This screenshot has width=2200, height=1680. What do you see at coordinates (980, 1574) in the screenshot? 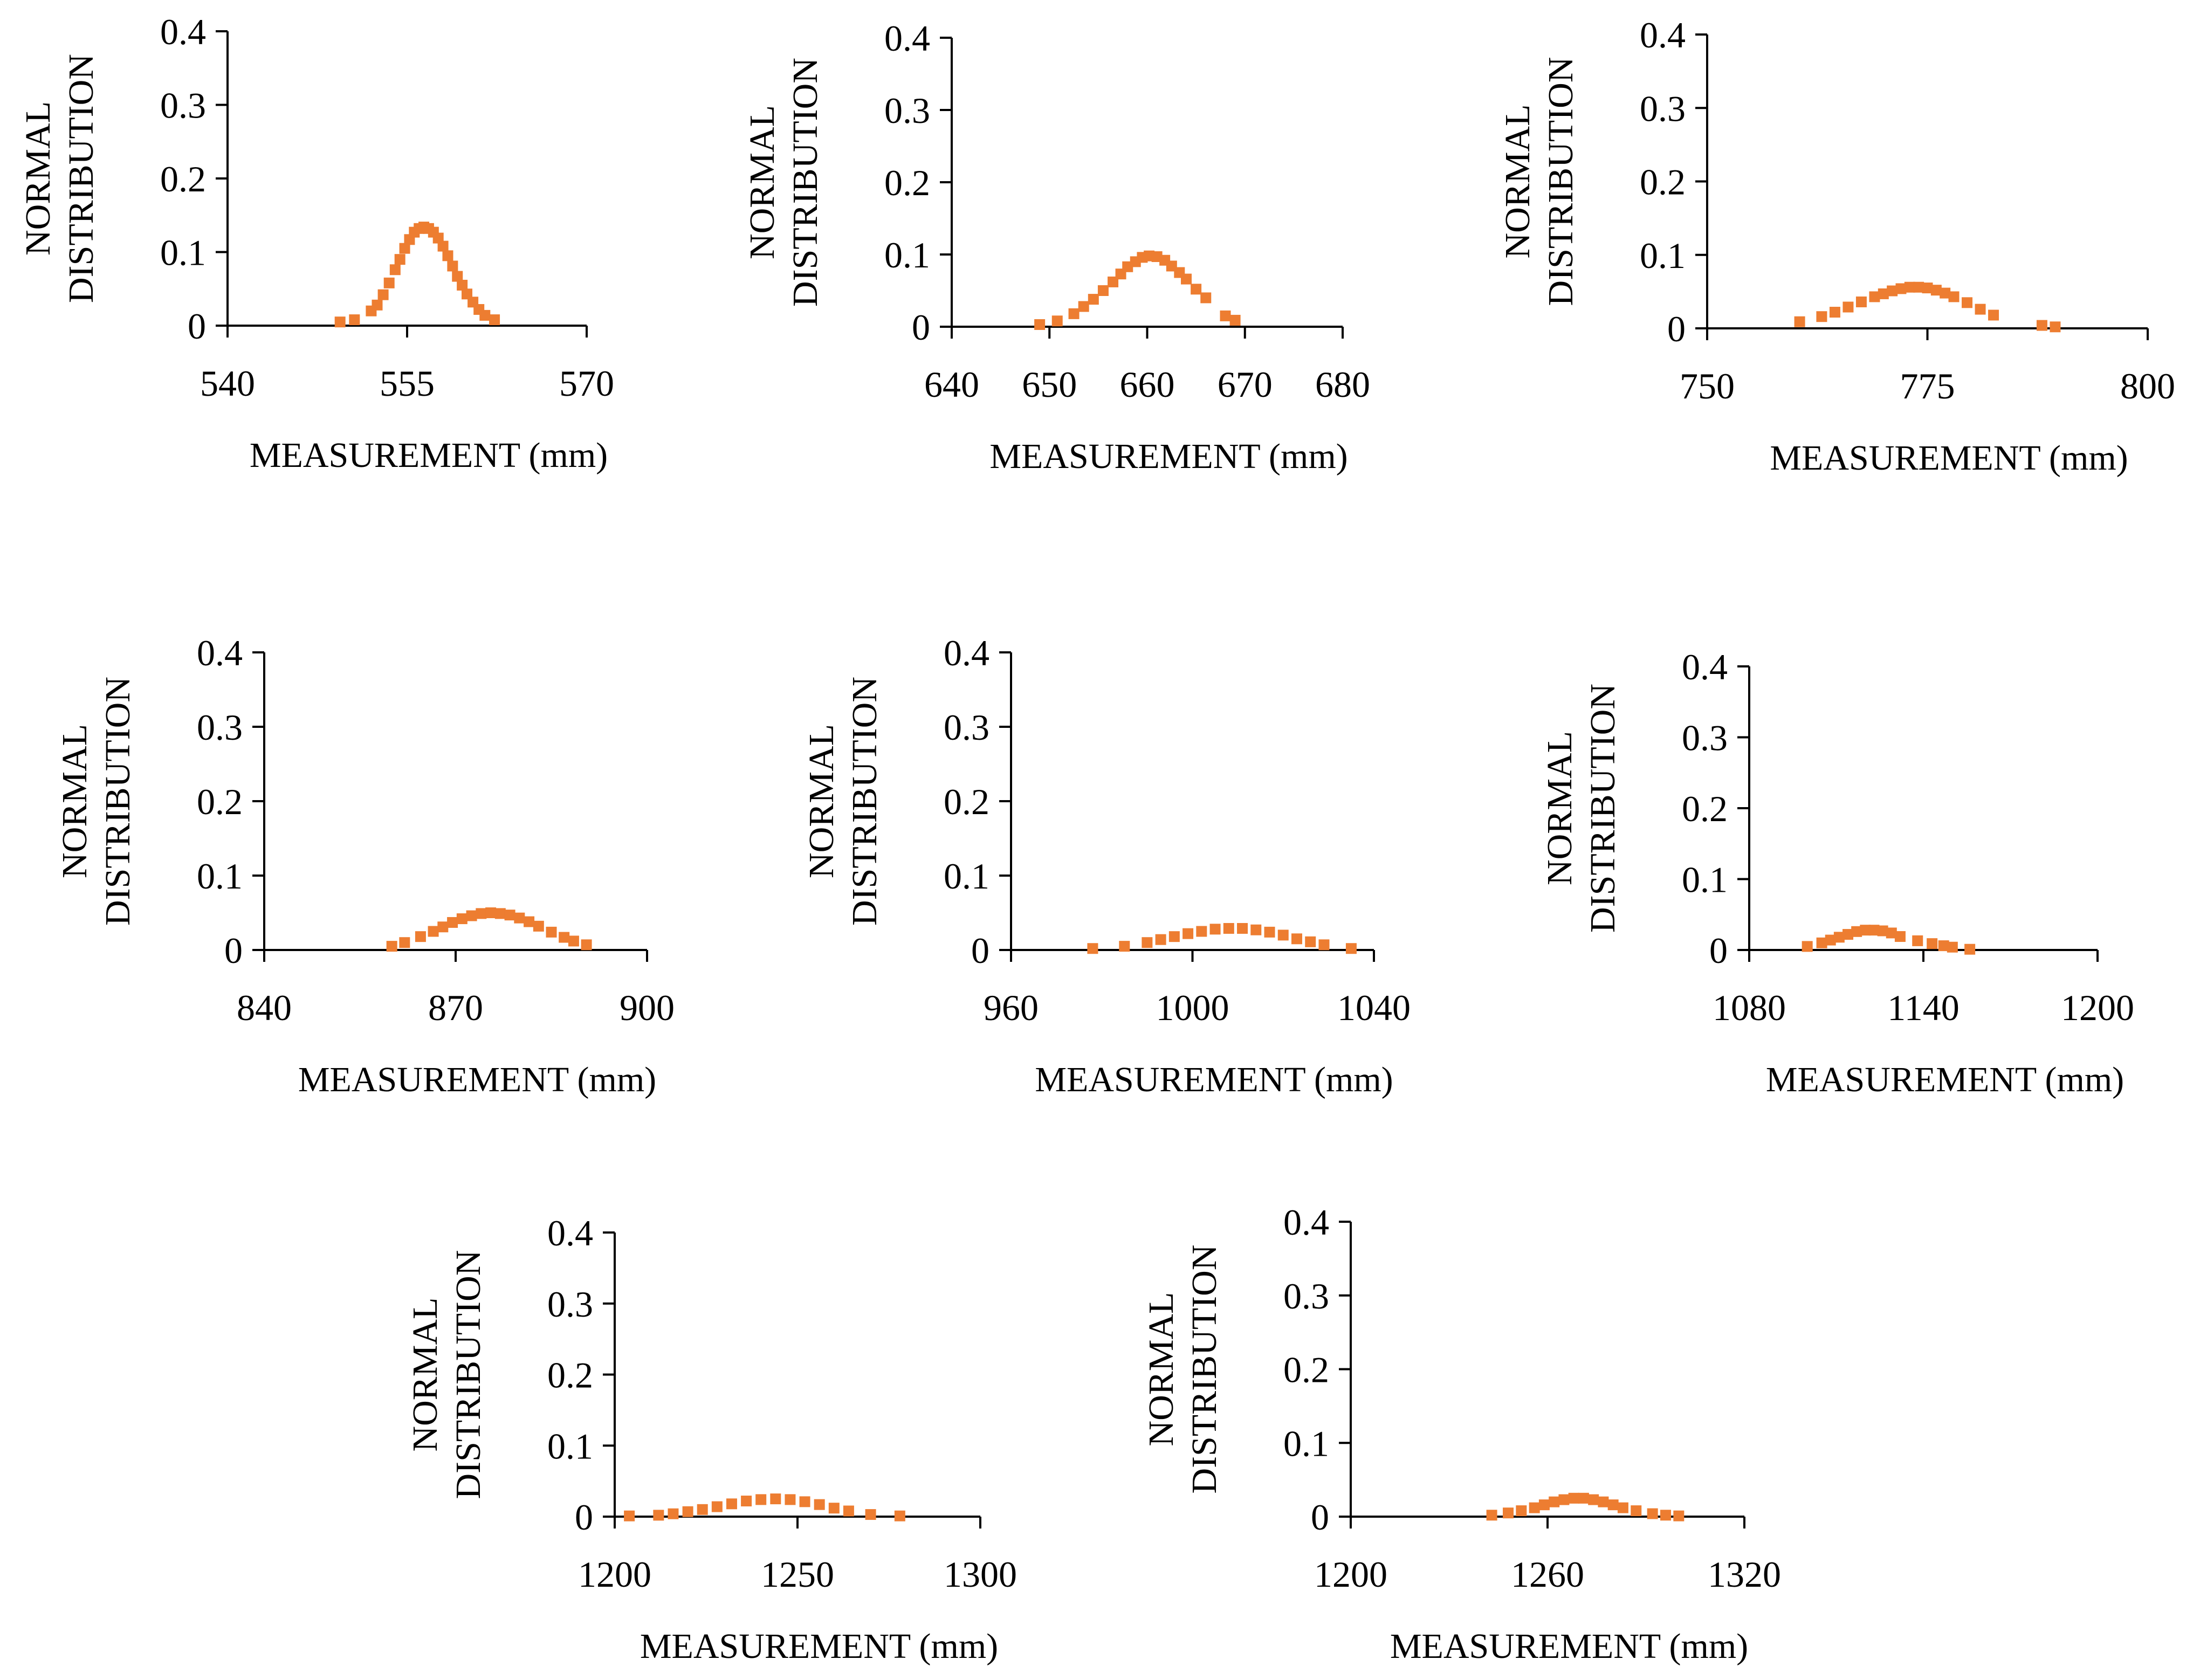
I see `x-tick-label: 1300` at bounding box center [980, 1574].